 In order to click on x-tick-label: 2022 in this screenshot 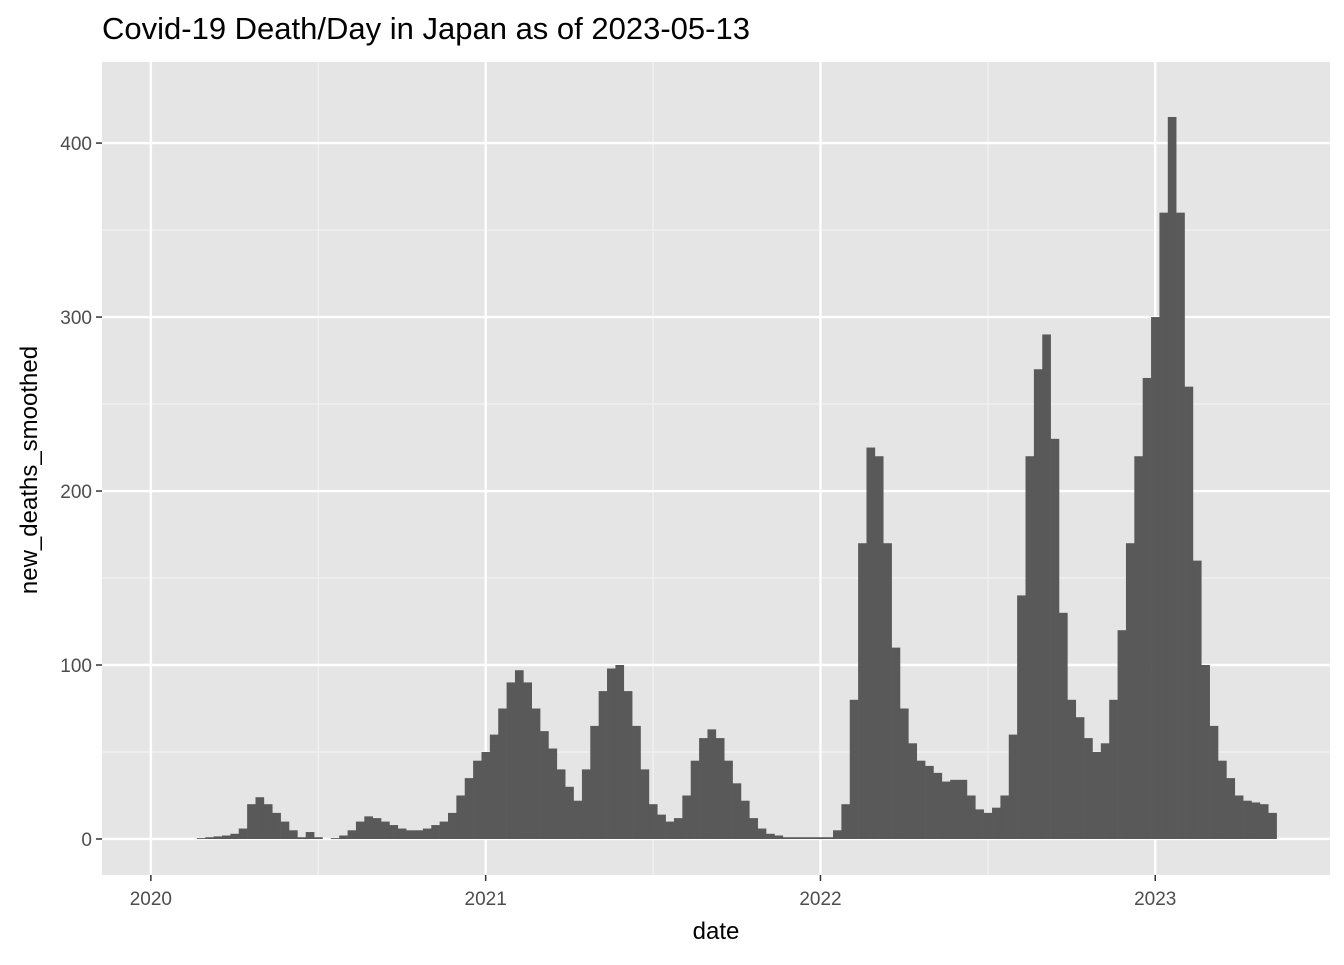, I will do `click(820, 899)`.